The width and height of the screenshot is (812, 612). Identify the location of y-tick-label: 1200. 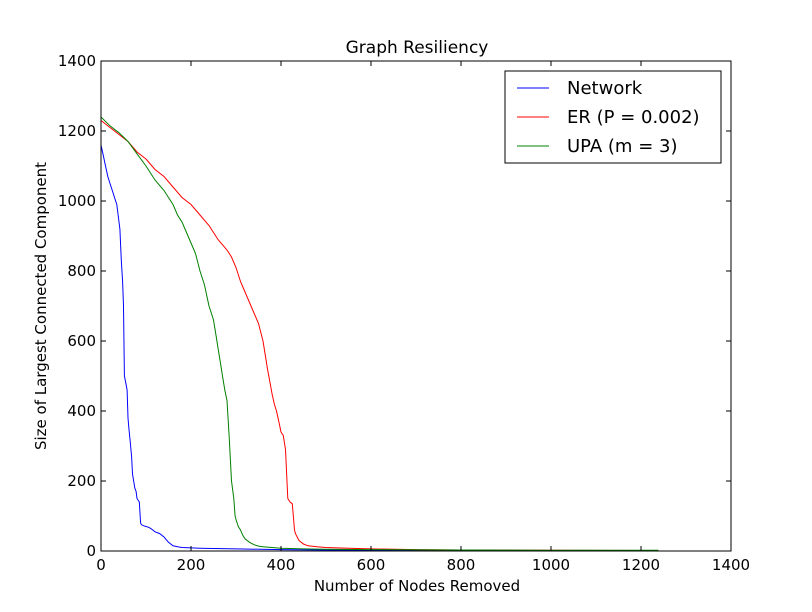
(77, 131).